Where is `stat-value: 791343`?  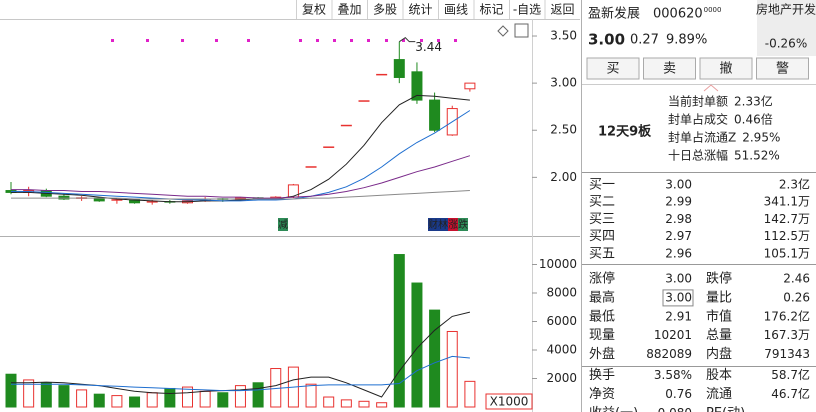 stat-value: 791343 is located at coordinates (787, 354).